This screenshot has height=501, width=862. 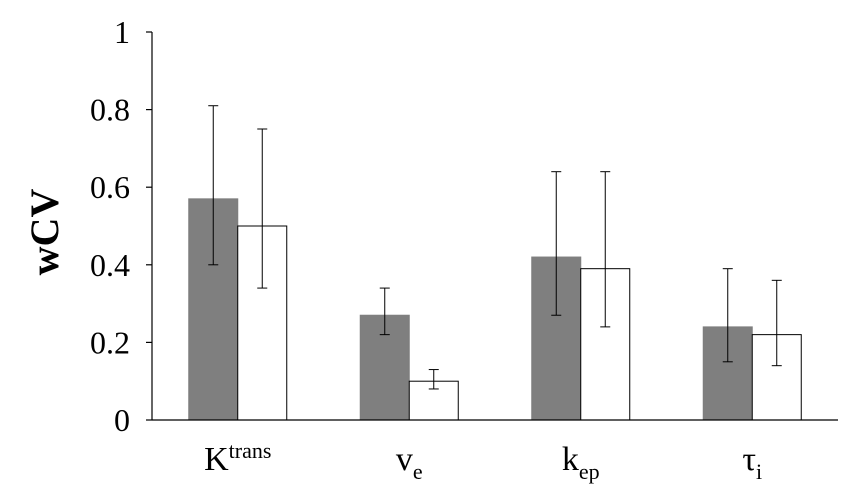 What do you see at coordinates (110, 342) in the screenshot?
I see `y-tick-label-1: 0.2` at bounding box center [110, 342].